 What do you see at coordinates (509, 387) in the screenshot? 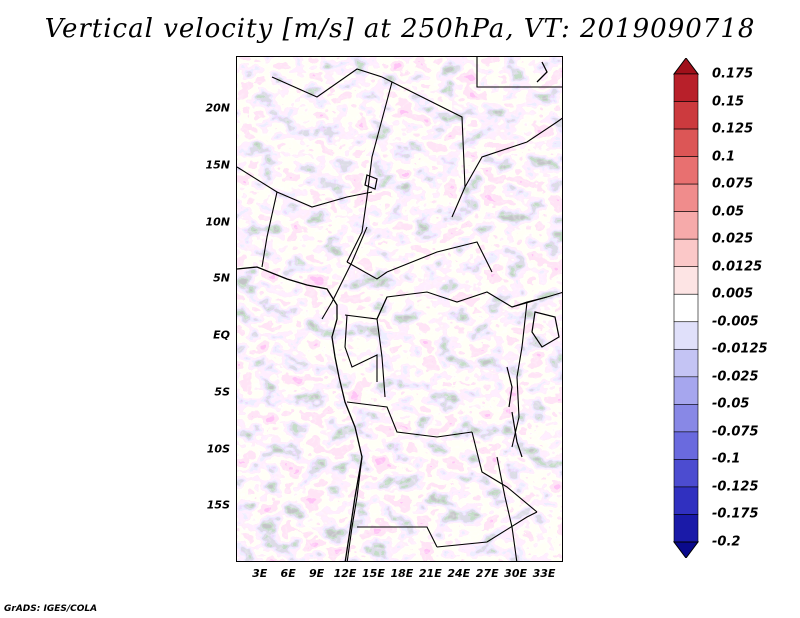
I see `lake-tanganyika` at bounding box center [509, 387].